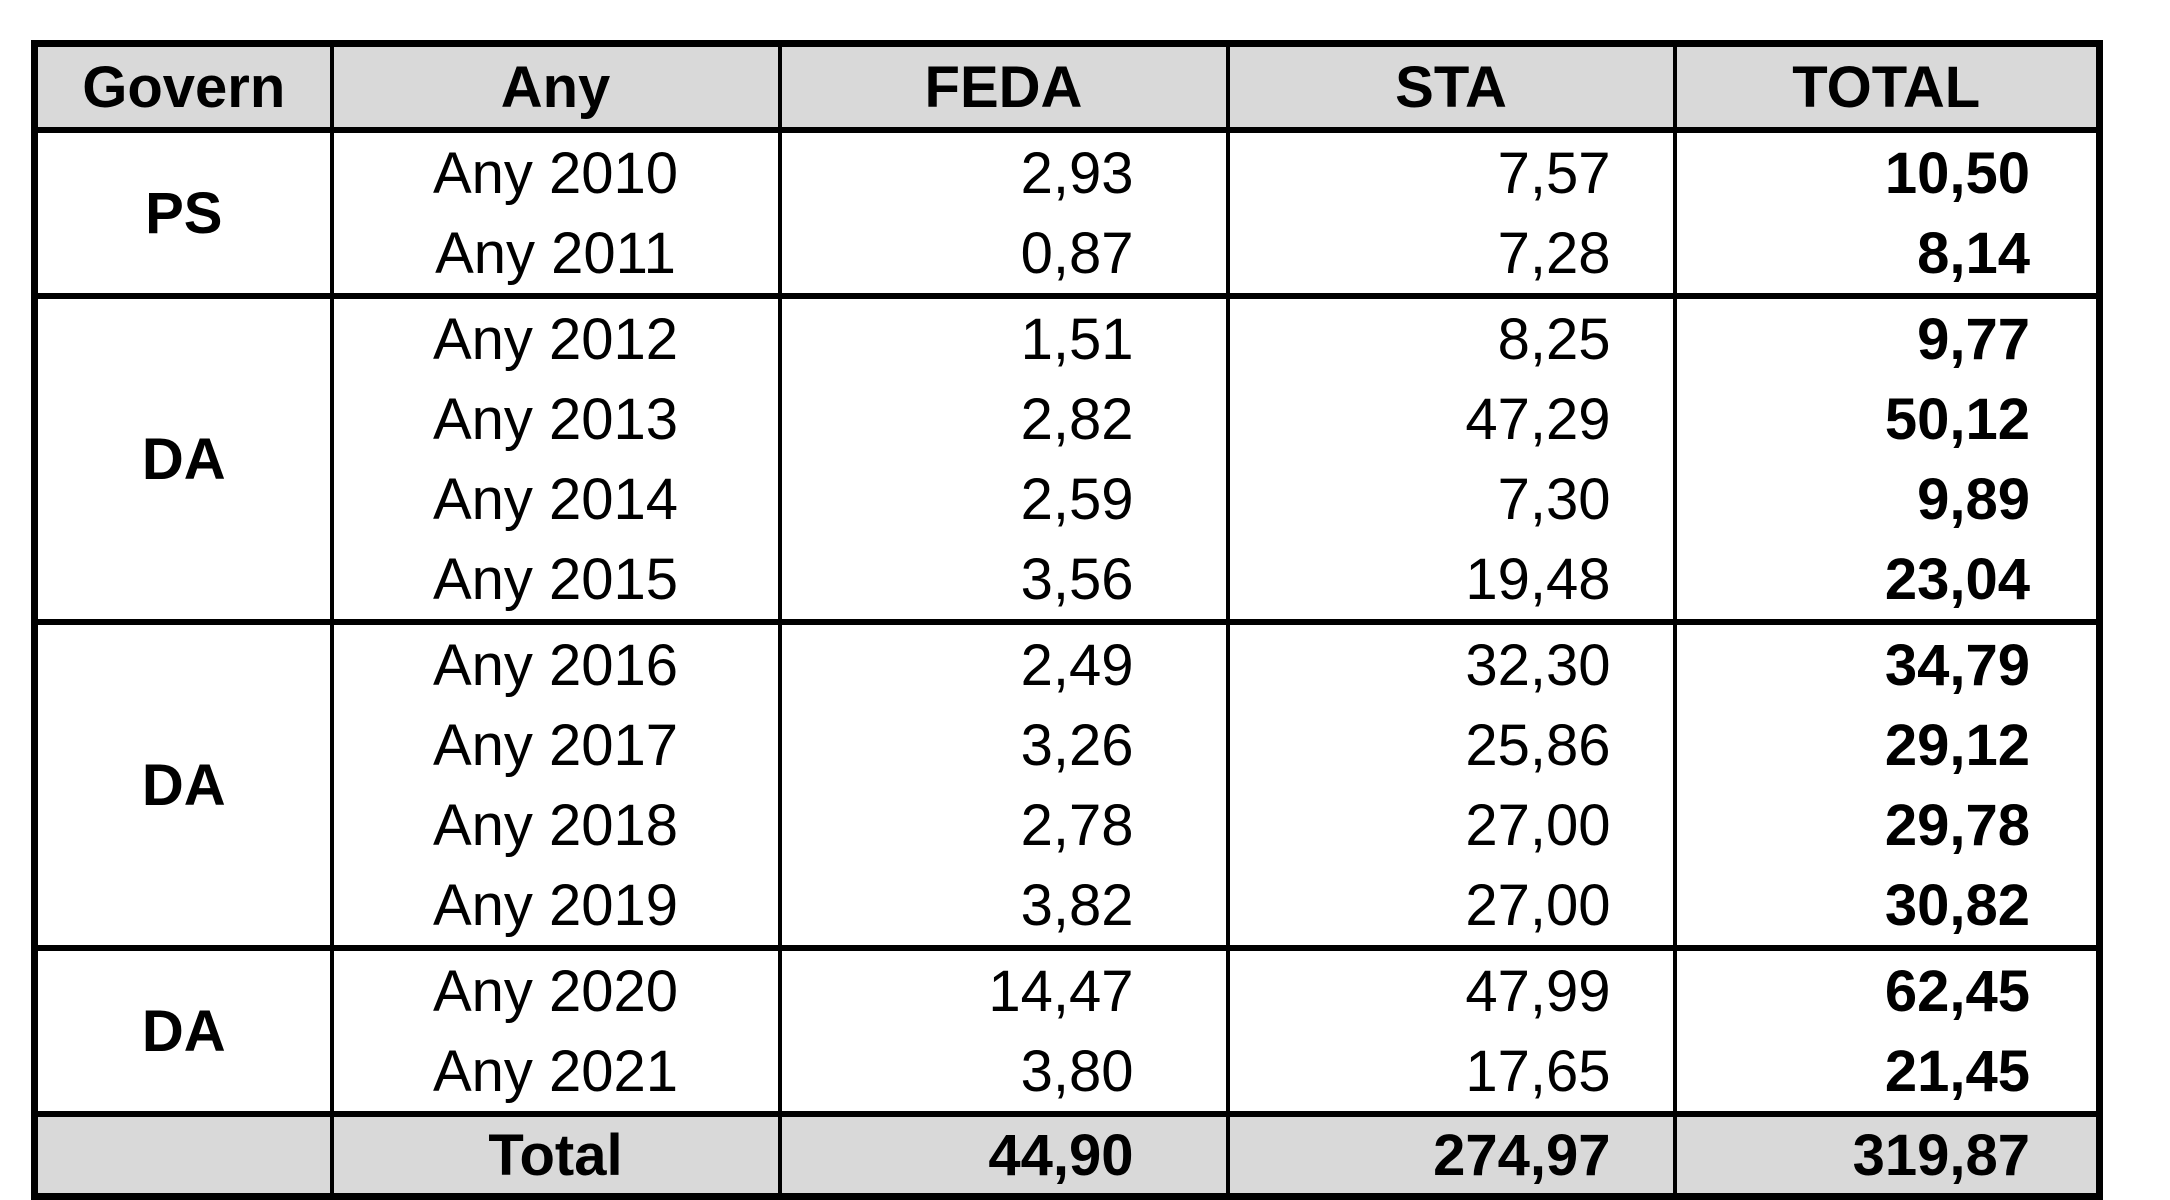 This screenshot has width=2170, height=1200. What do you see at coordinates (183, 1155) in the screenshot?
I see `footer-govern-cell` at bounding box center [183, 1155].